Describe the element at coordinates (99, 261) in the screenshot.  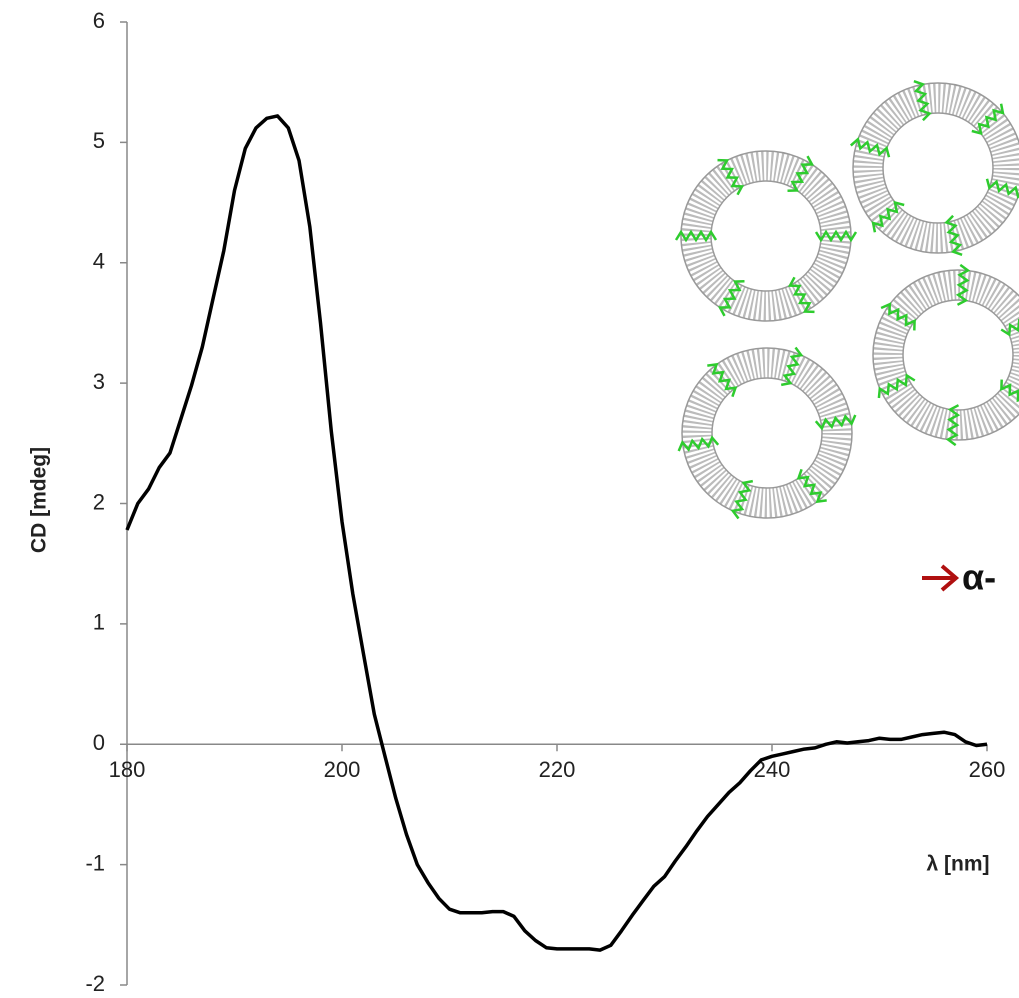
I see `y-tick-label: 4` at that location.